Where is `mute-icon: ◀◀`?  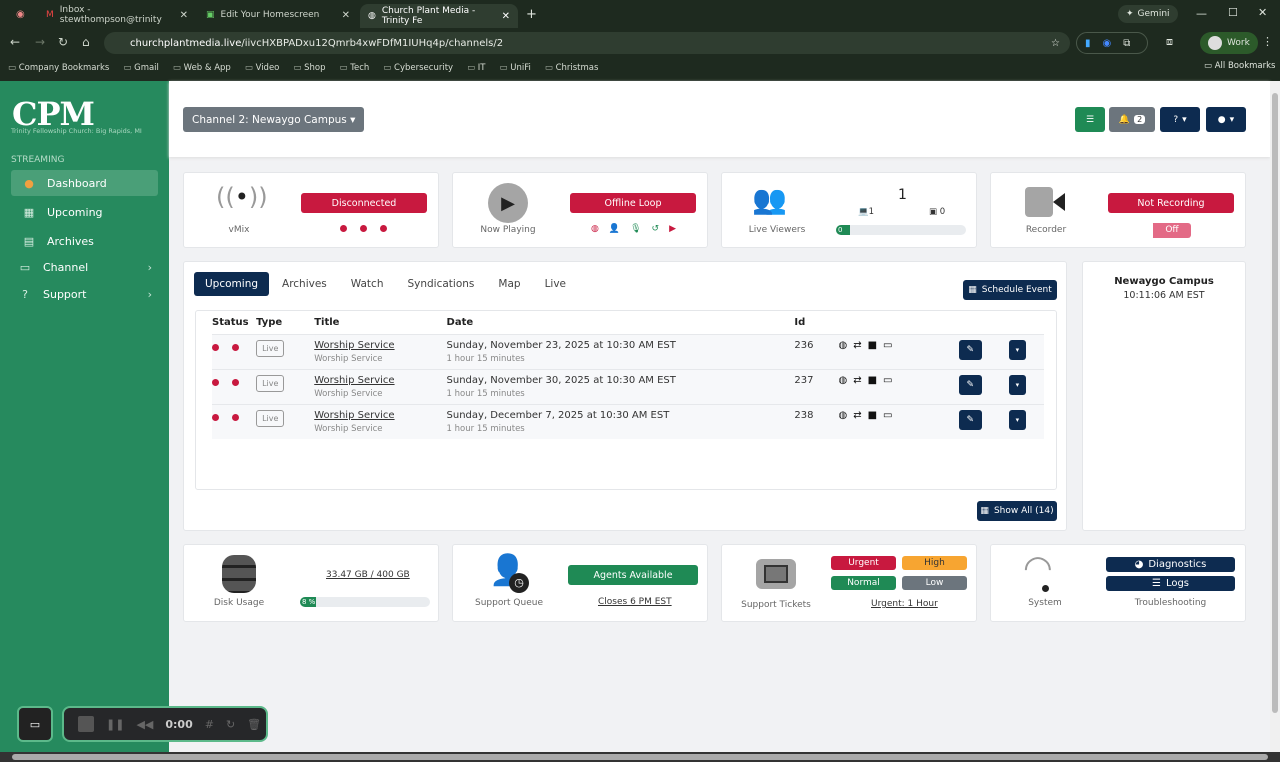
mute-icon: ◀◀ is located at coordinates (145, 724).